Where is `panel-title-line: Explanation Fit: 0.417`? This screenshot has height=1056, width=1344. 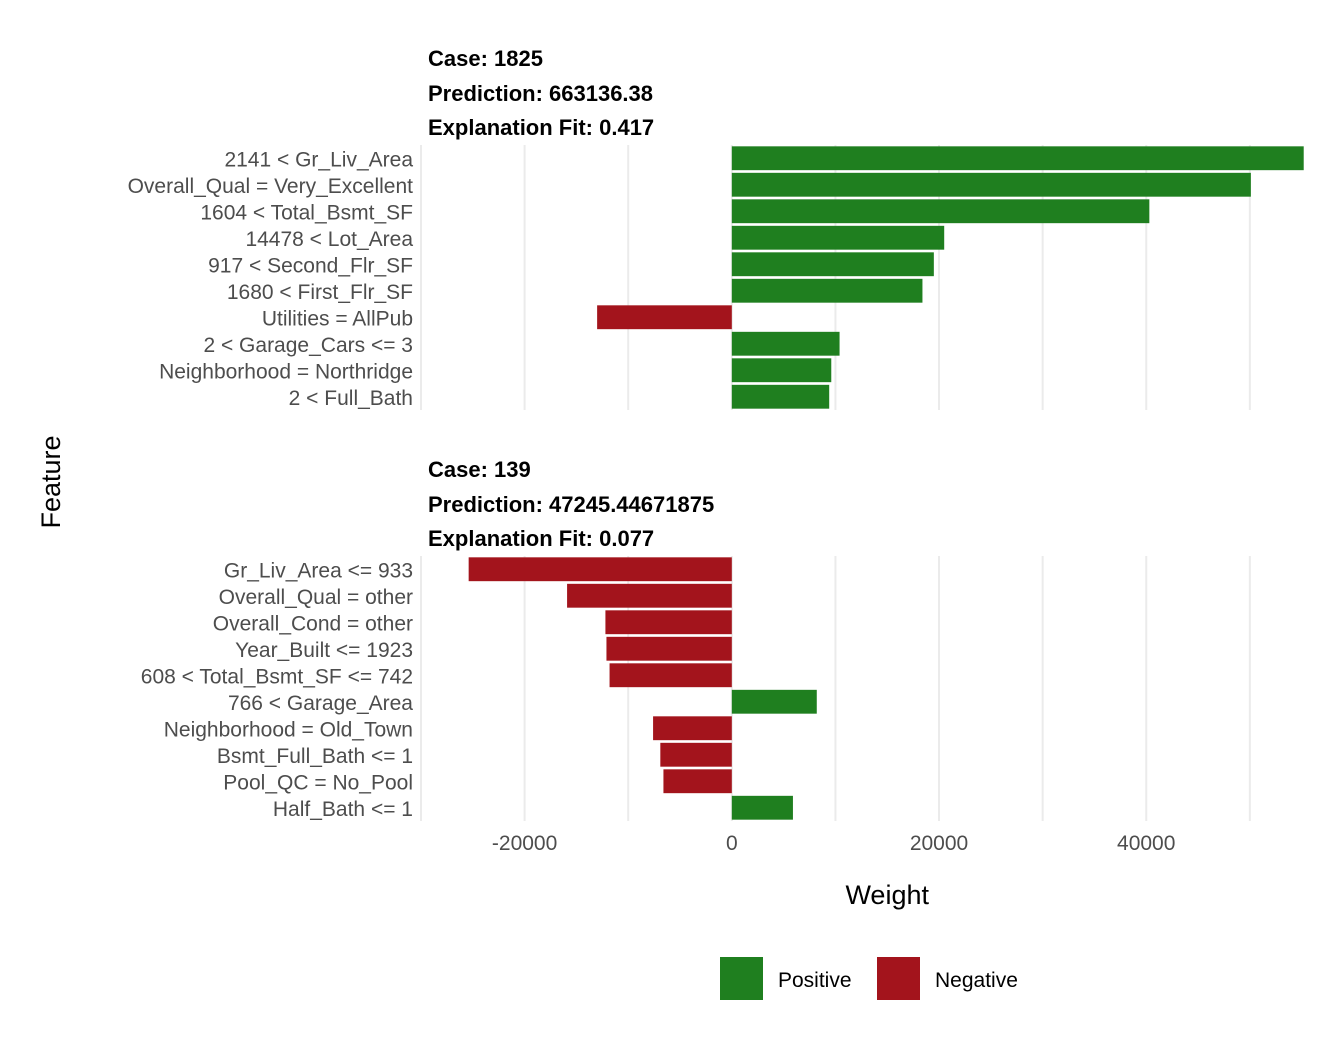
panel-title-line: Explanation Fit: 0.417 is located at coordinates (541, 127).